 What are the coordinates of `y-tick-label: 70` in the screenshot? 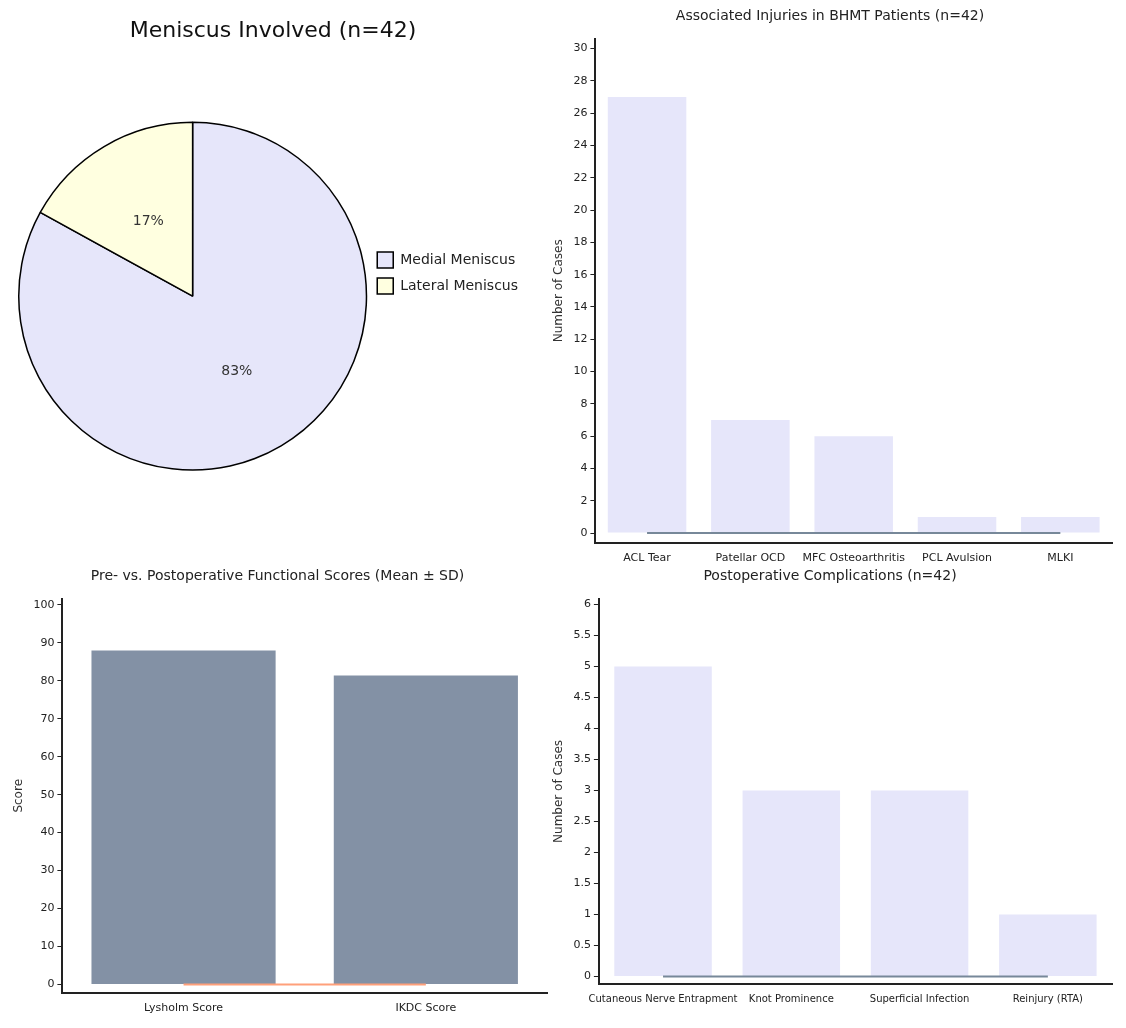 It's located at (47, 718).